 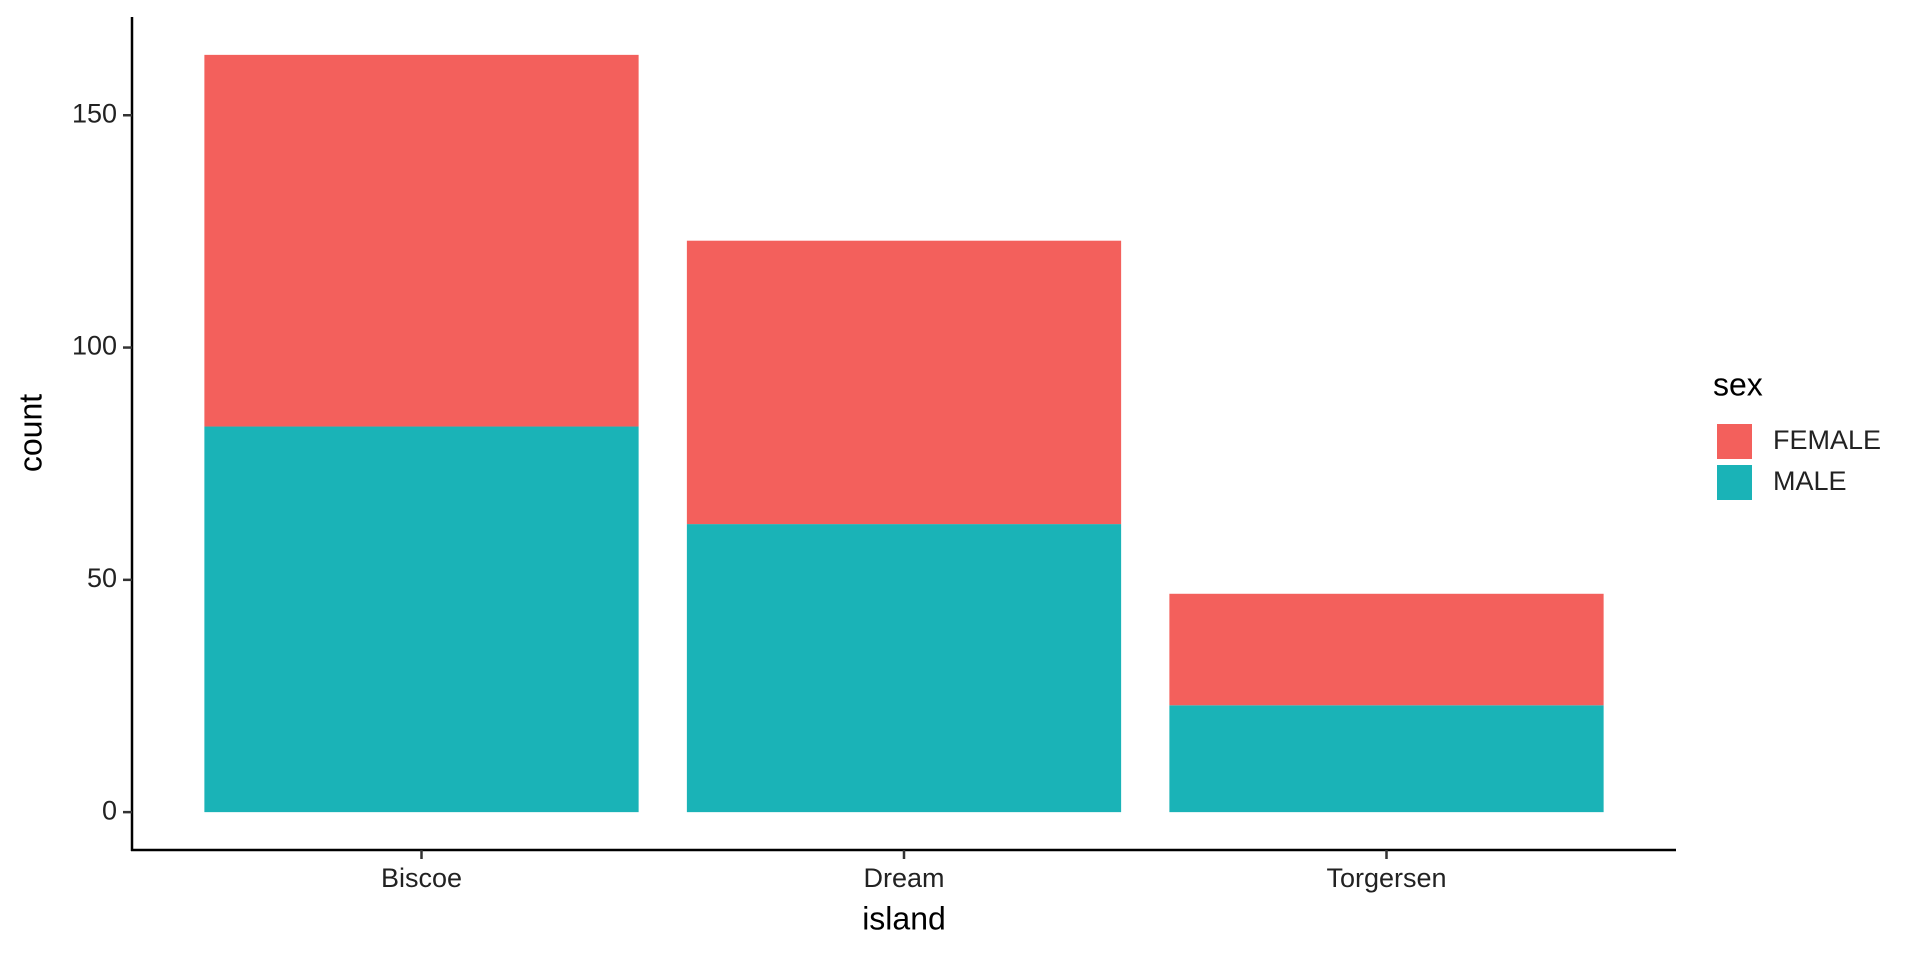 What do you see at coordinates (1386, 878) in the screenshot?
I see `x-tick-label: Torgersen` at bounding box center [1386, 878].